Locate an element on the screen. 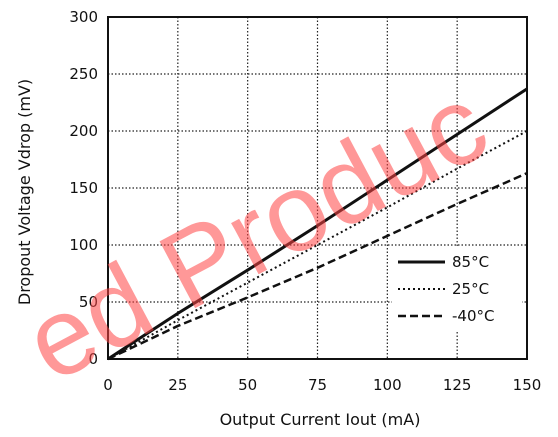 This screenshot has height=437, width=558. y-tick-label: 50 is located at coordinates (88, 302).